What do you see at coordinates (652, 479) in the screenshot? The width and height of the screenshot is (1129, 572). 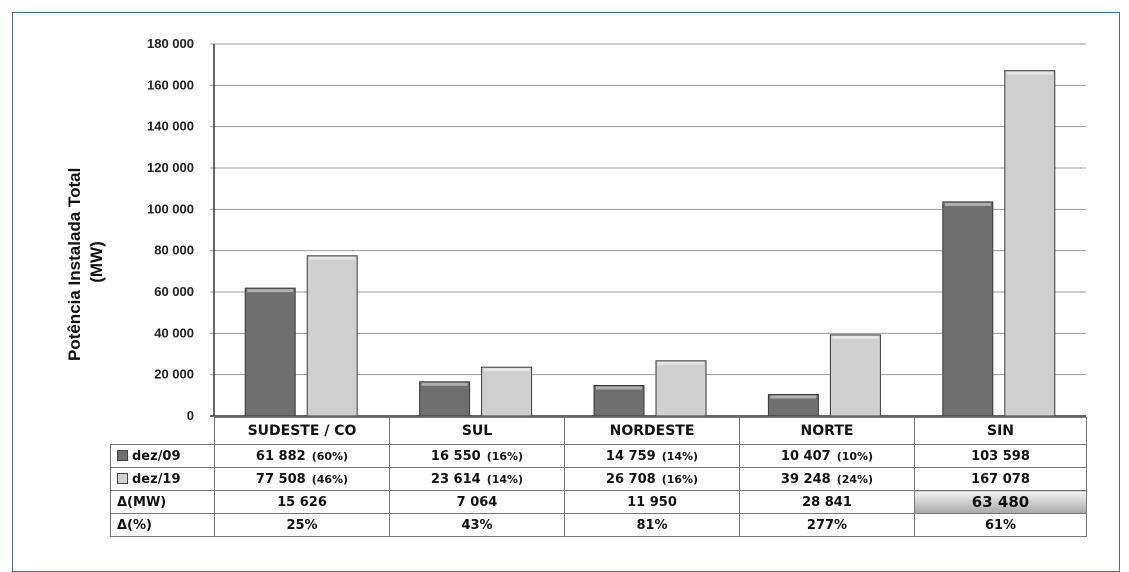 I see `table-cell: 26 708 (16%)` at bounding box center [652, 479].